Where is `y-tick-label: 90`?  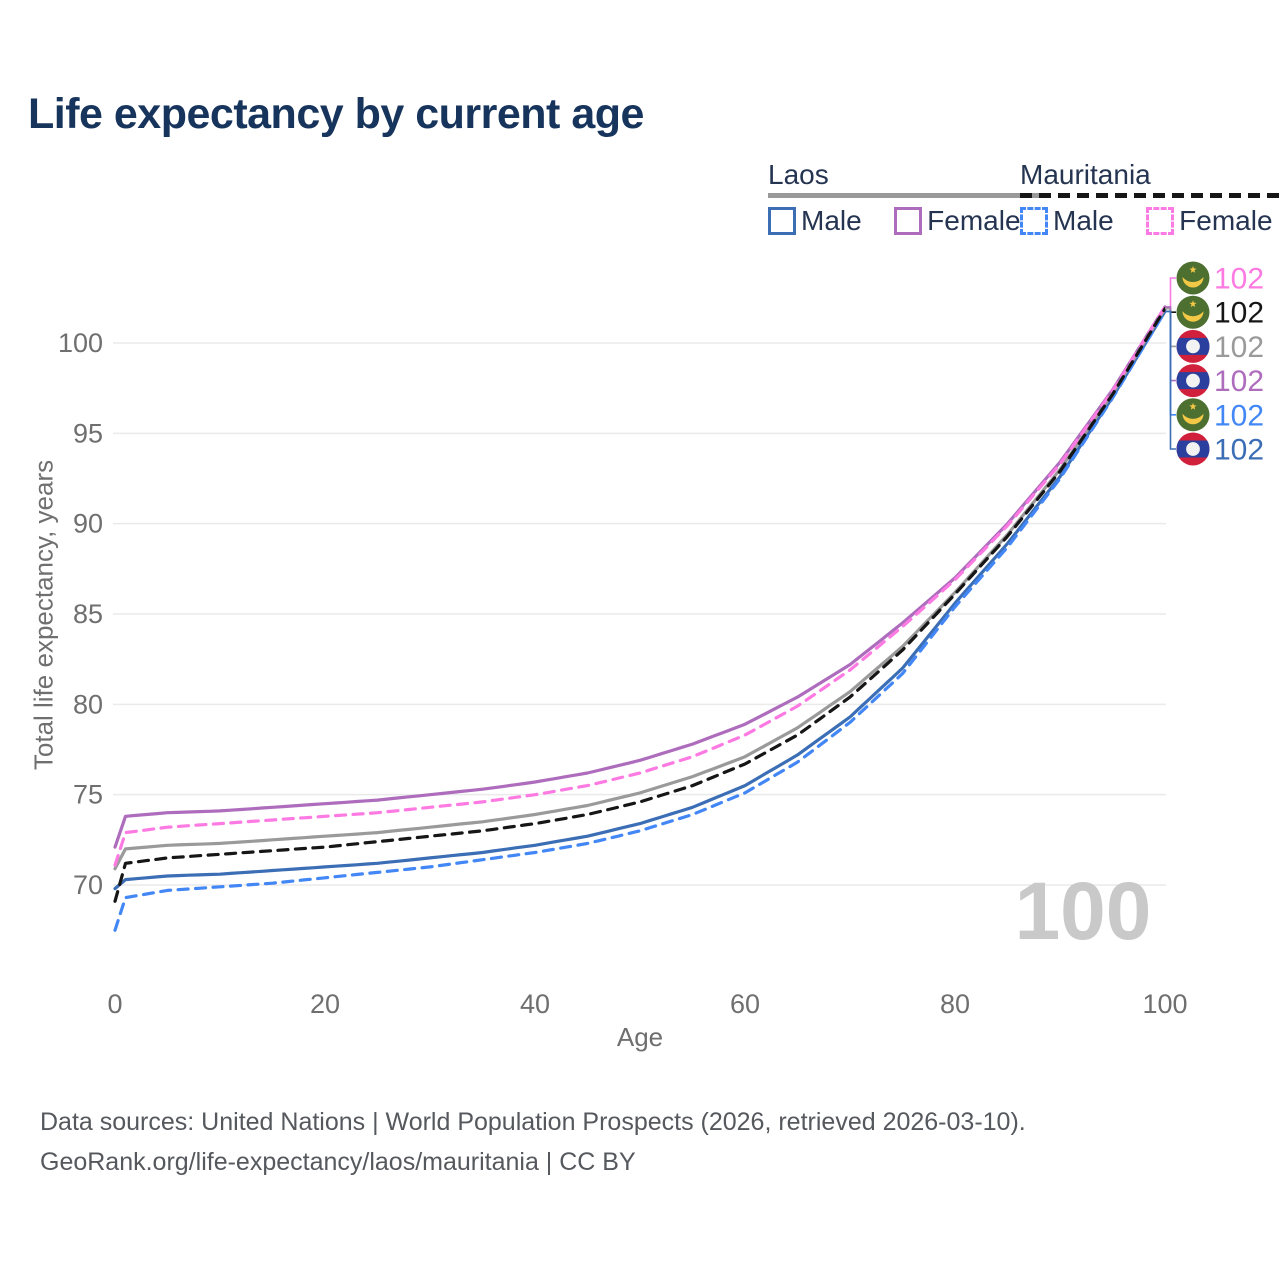 y-tick-label: 90 is located at coordinates (88, 524).